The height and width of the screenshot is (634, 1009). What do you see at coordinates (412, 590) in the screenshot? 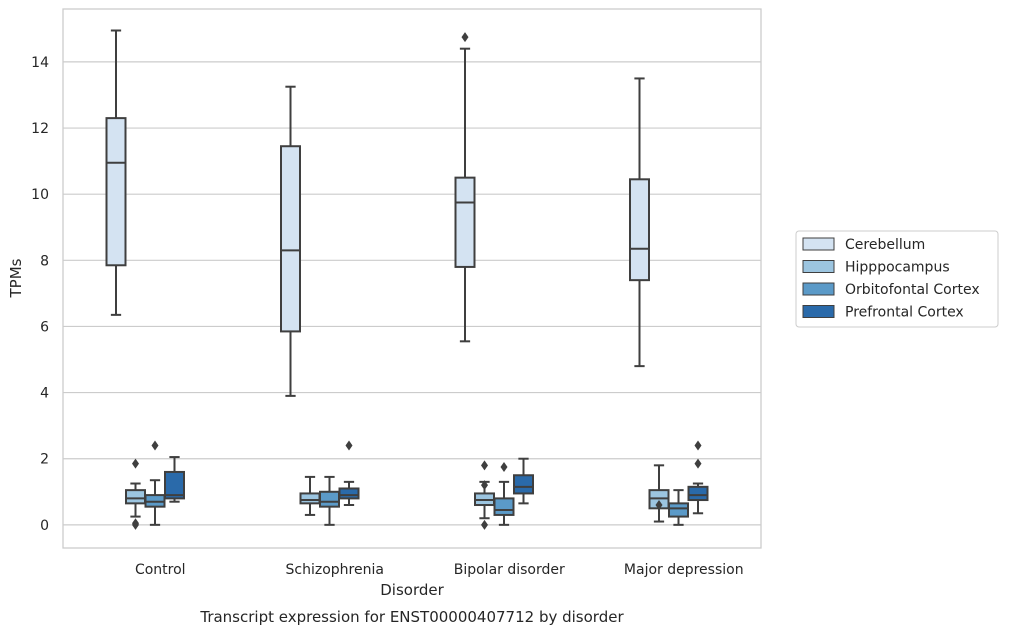
I see `x-axis-label: Disorder` at bounding box center [412, 590].